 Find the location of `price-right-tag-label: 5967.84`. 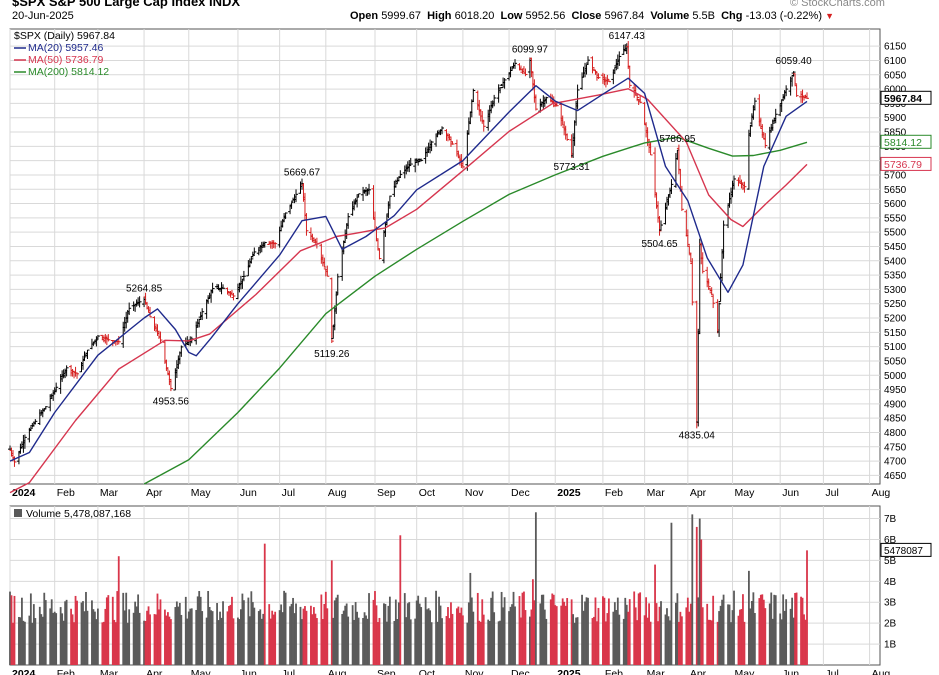

price-right-tag-label: 5967.84 is located at coordinates (903, 99).